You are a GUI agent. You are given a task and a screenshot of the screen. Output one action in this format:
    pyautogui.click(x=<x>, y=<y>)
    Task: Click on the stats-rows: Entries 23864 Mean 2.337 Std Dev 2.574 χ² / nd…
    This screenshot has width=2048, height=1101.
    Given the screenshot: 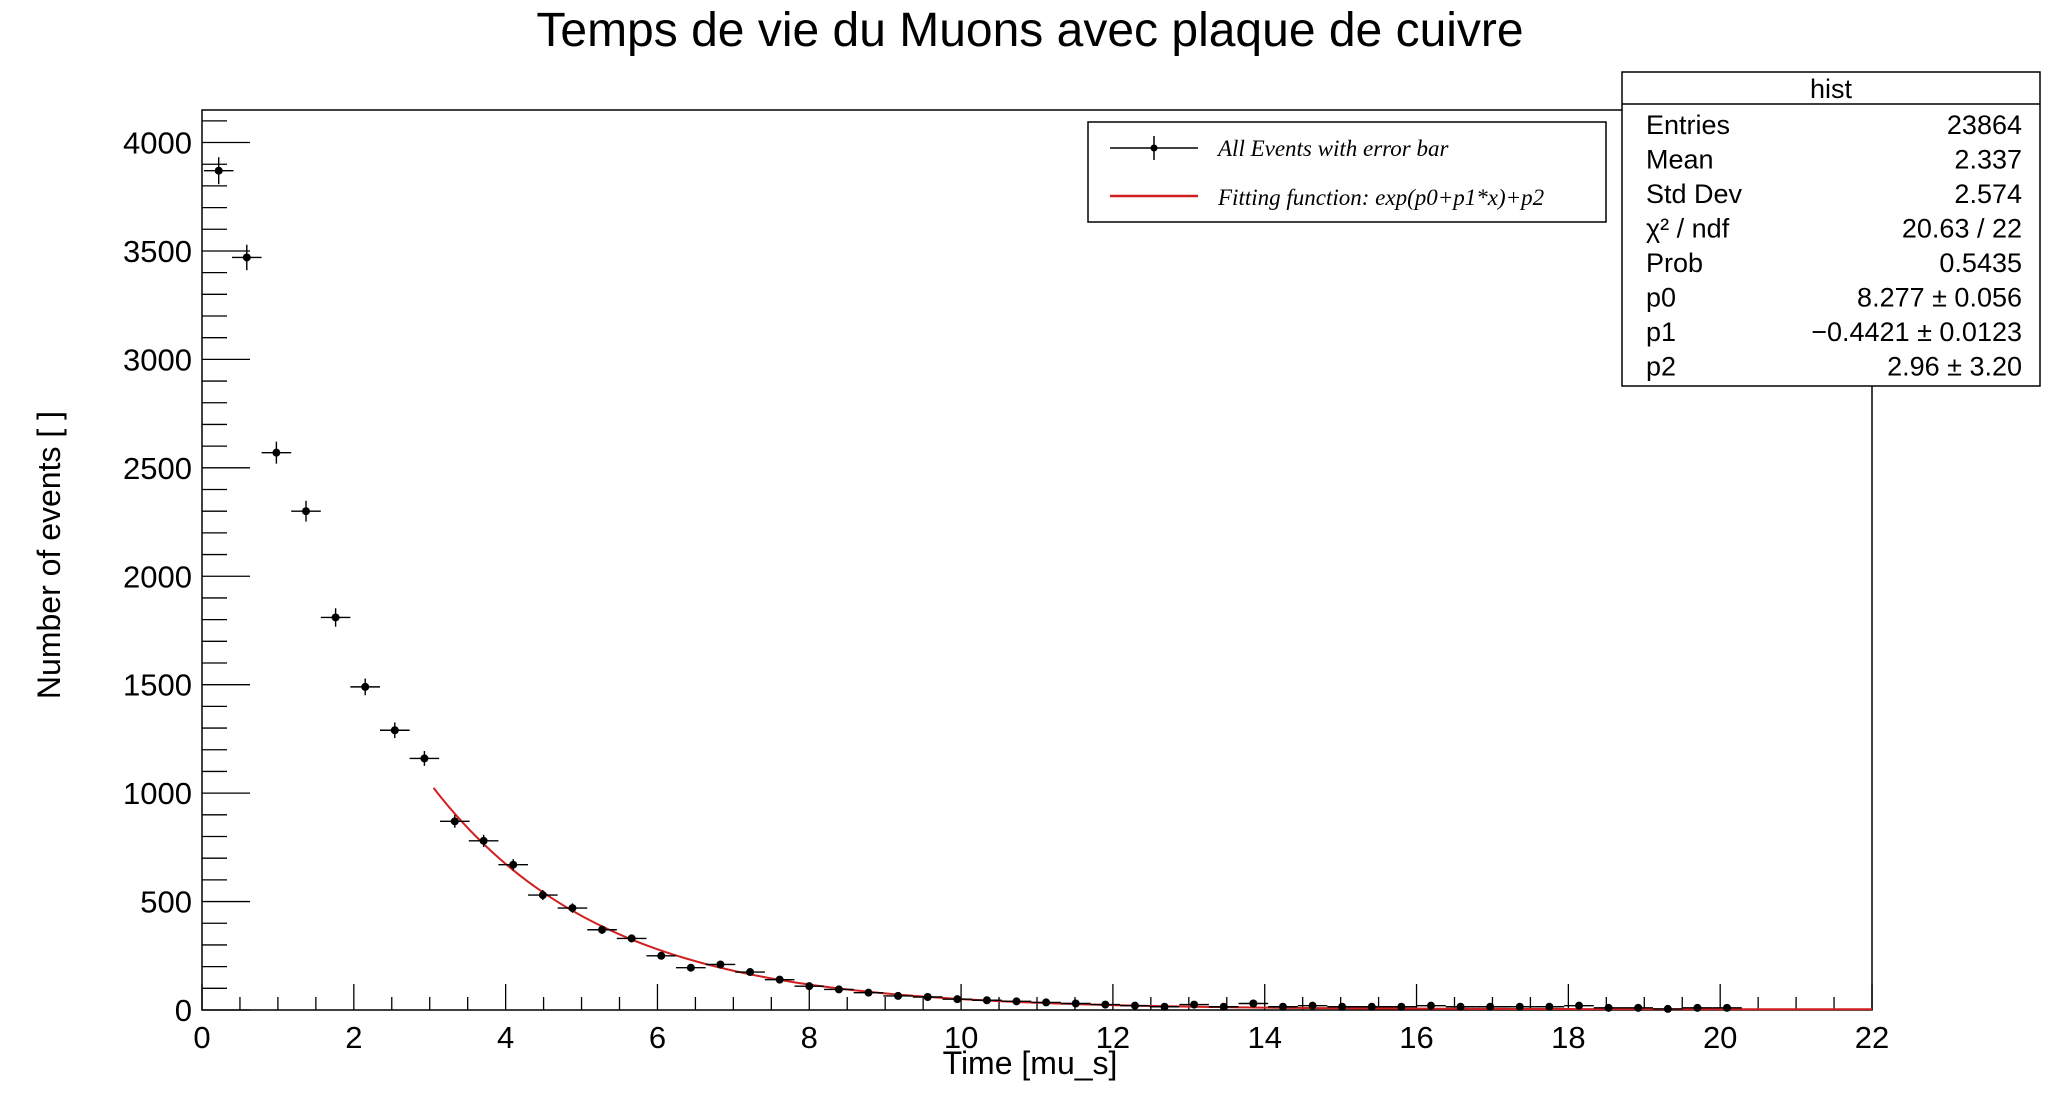 What is the action you would take?
    pyautogui.click(x=1834, y=246)
    